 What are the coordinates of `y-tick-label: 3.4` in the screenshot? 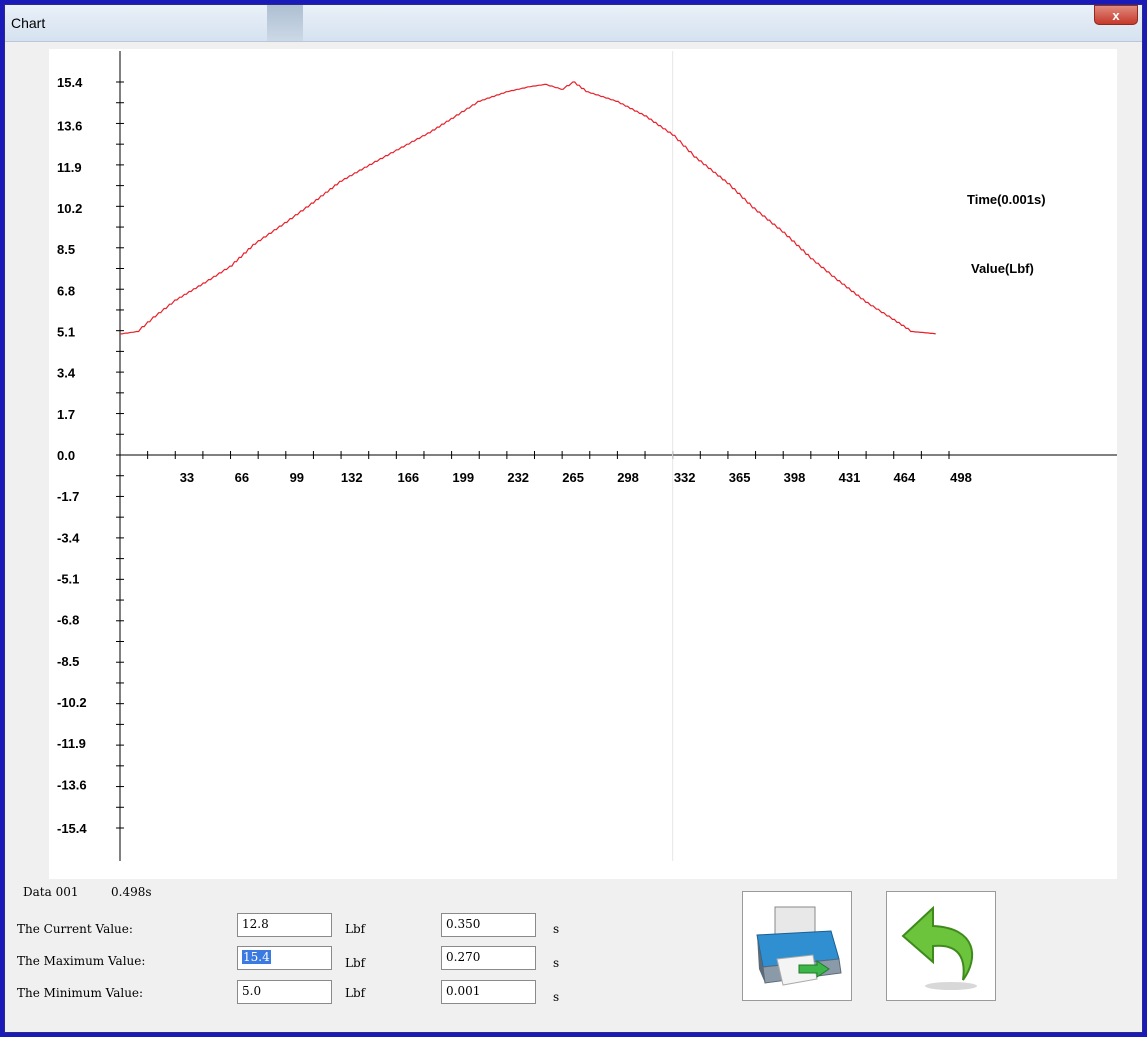 It's located at (66, 373).